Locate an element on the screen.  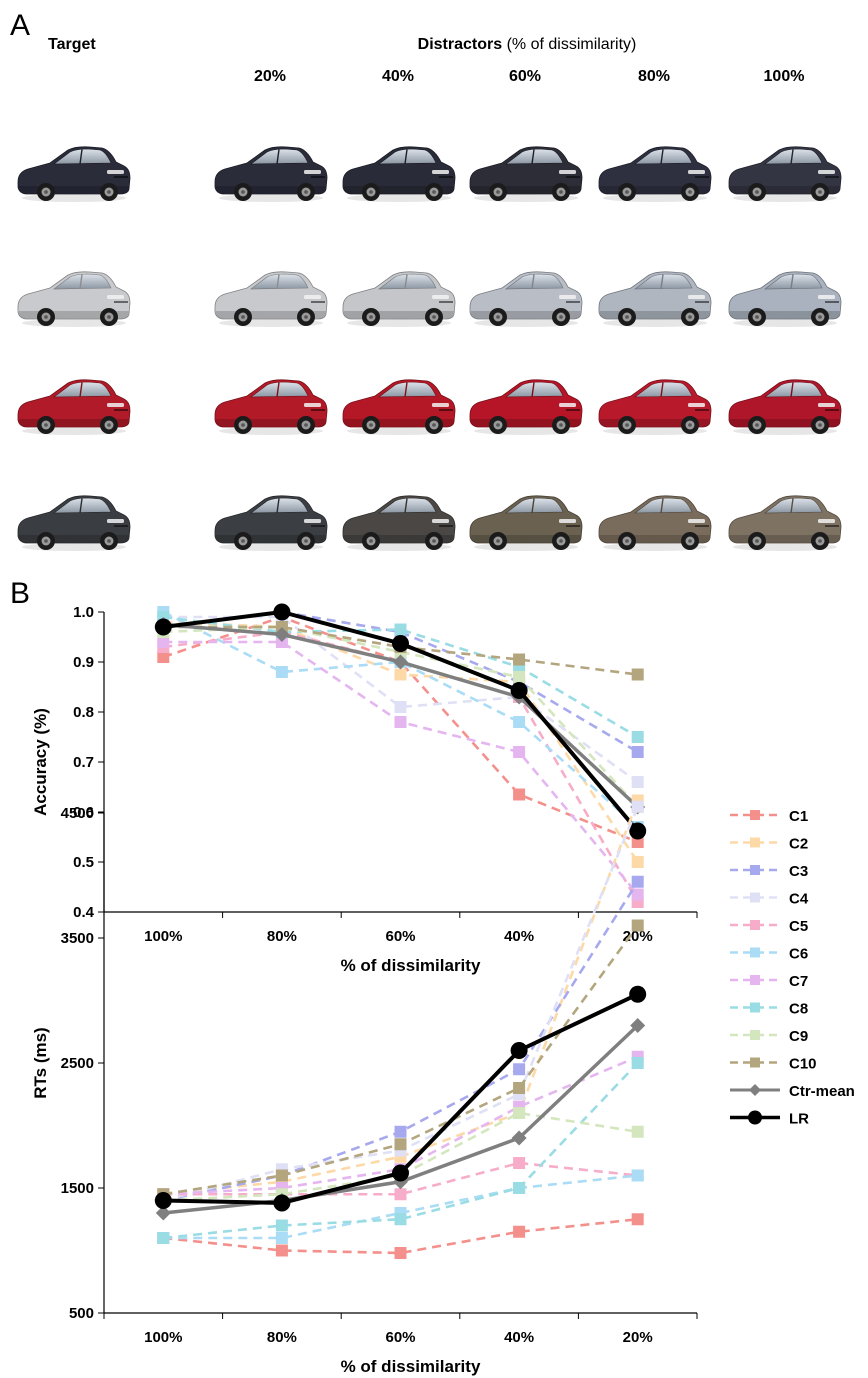
legend-label: C3 is located at coordinates (798, 871).